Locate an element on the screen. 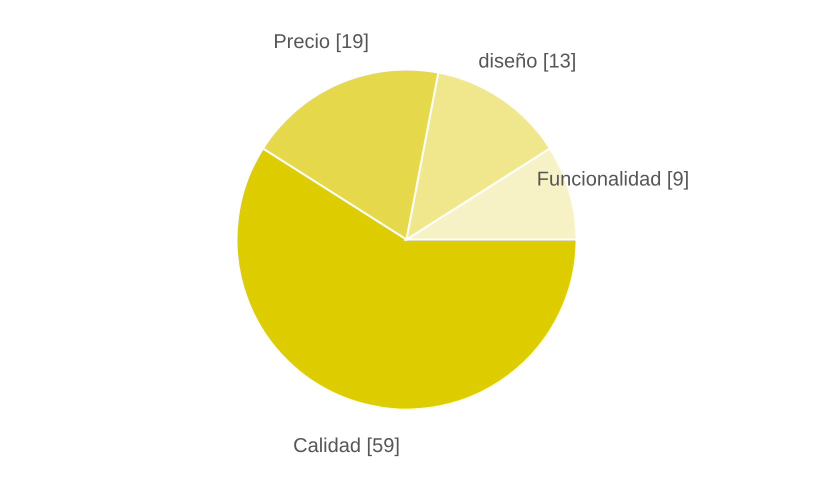 Image resolution: width=813 pixels, height=479 pixels. slice-label: diseño [13] is located at coordinates (527, 61).